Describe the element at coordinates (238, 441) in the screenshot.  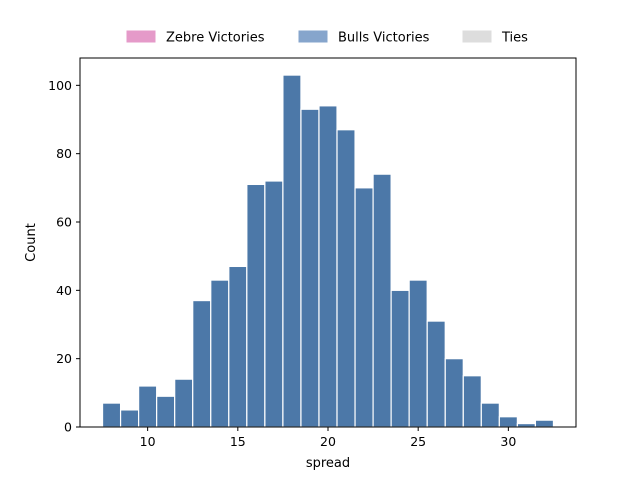
I see `x-tick-label: 15` at that location.